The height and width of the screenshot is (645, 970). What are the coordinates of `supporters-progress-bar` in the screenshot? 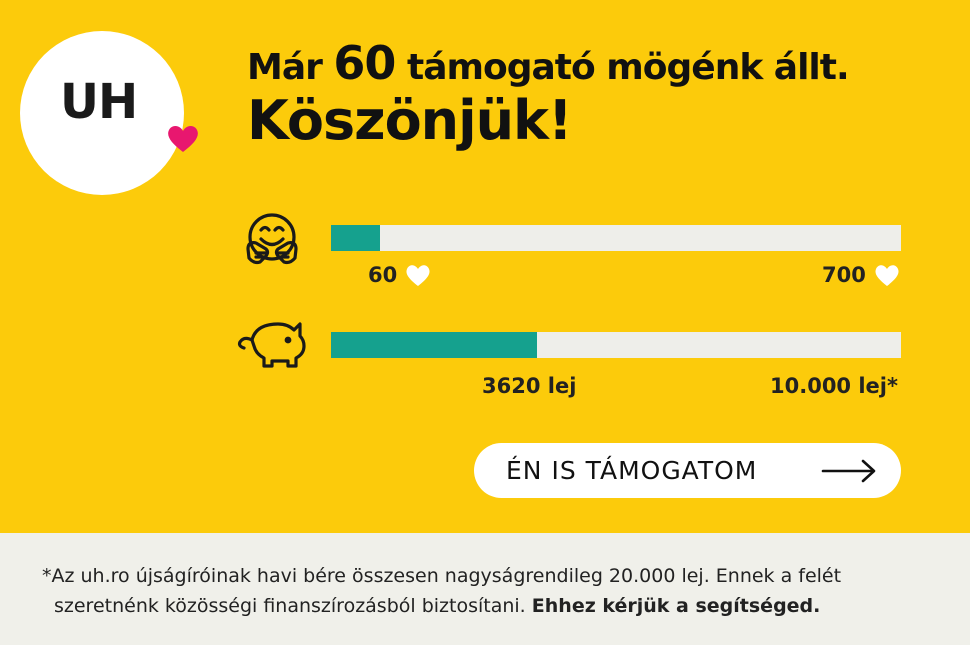 It's located at (616, 238).